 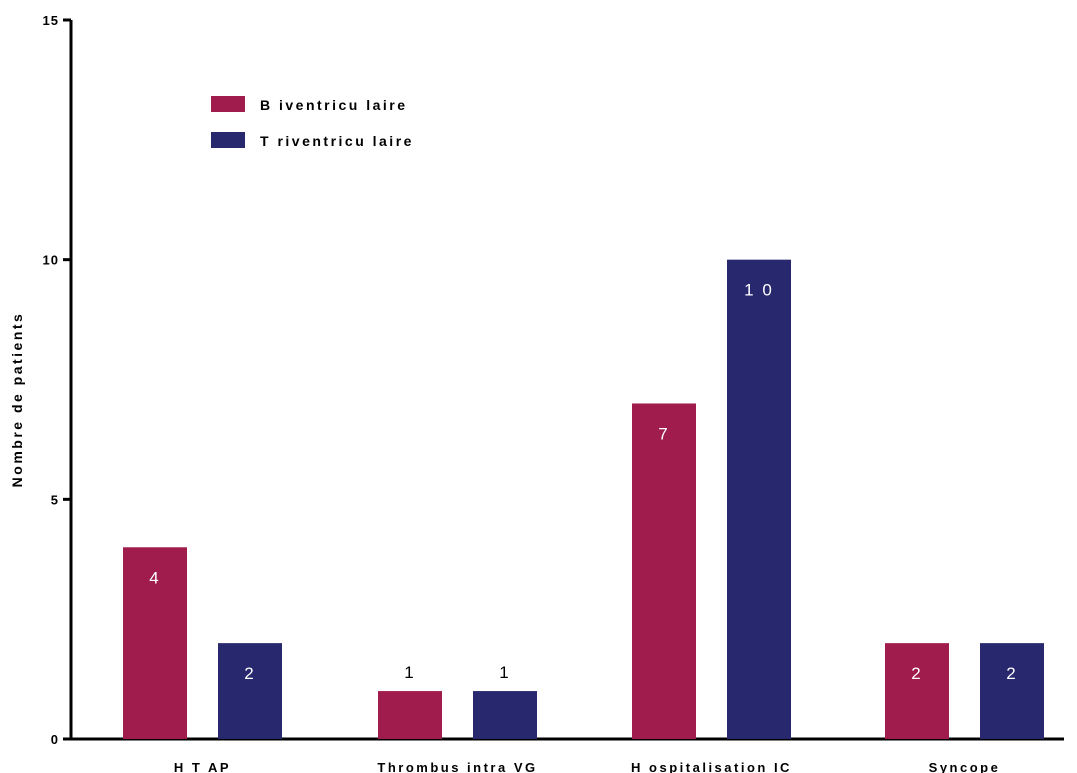 What do you see at coordinates (202, 766) in the screenshot?
I see `x-tick-label: H T AP` at bounding box center [202, 766].